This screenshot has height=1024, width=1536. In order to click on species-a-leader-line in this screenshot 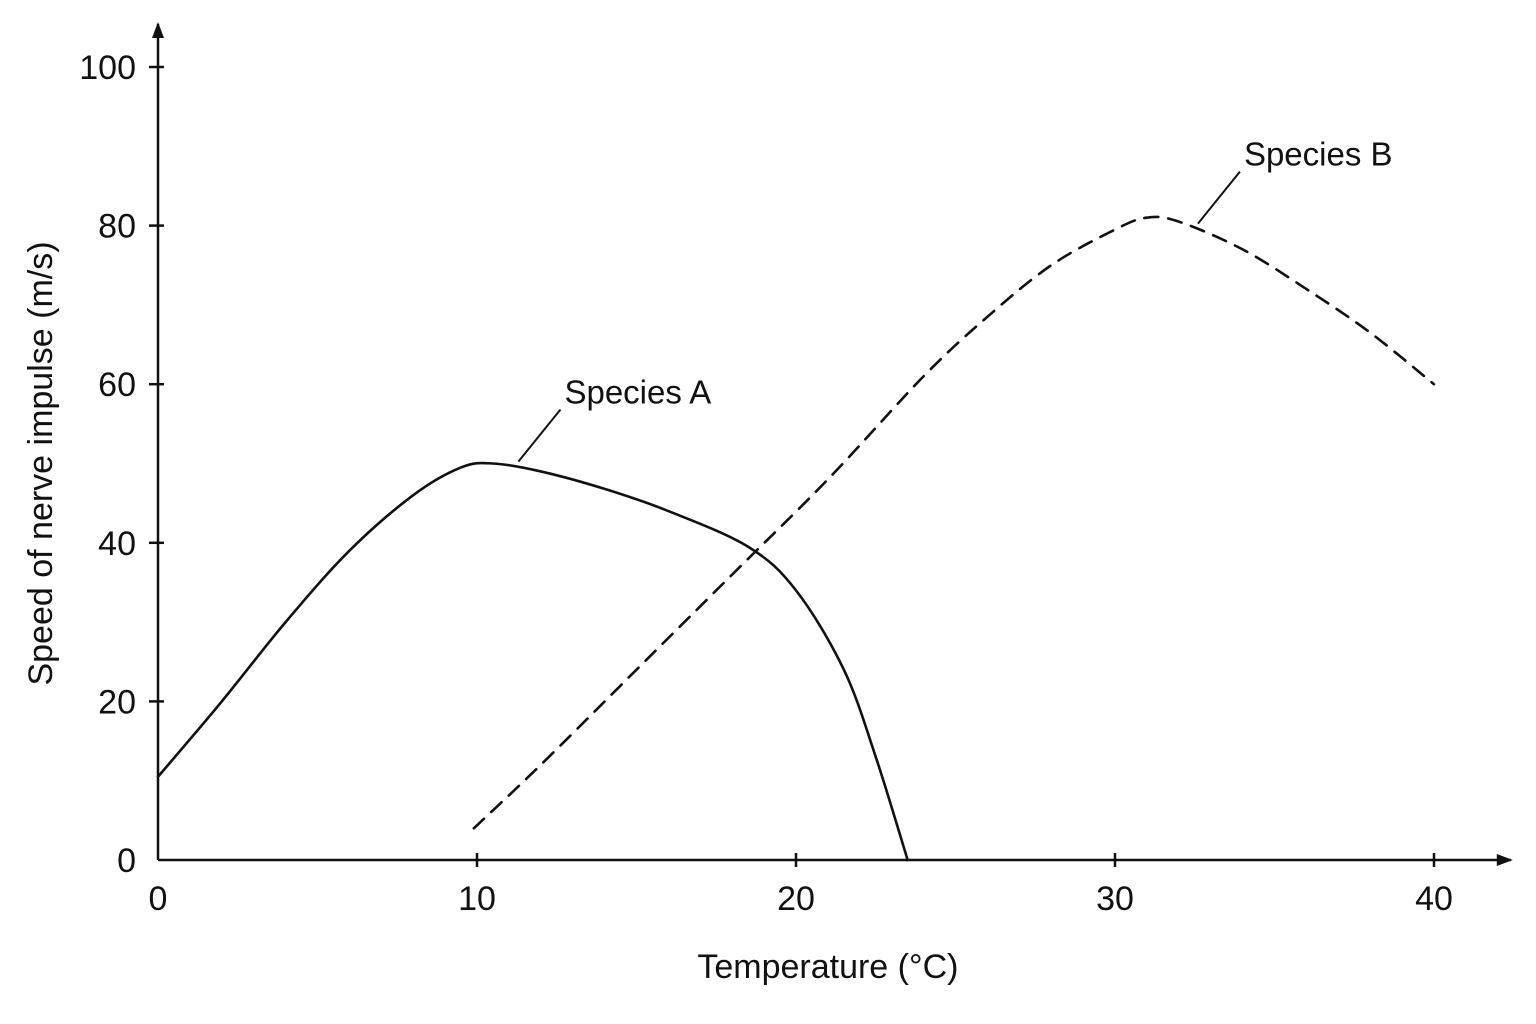, I will do `click(539, 435)`.